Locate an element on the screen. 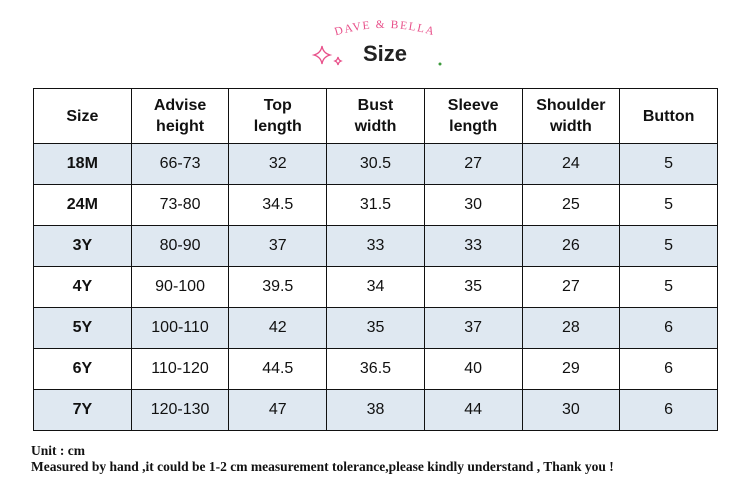 The height and width of the screenshot is (489, 750). table-row: 7Y 120-130 47 38 44 30 6 is located at coordinates (375, 410).